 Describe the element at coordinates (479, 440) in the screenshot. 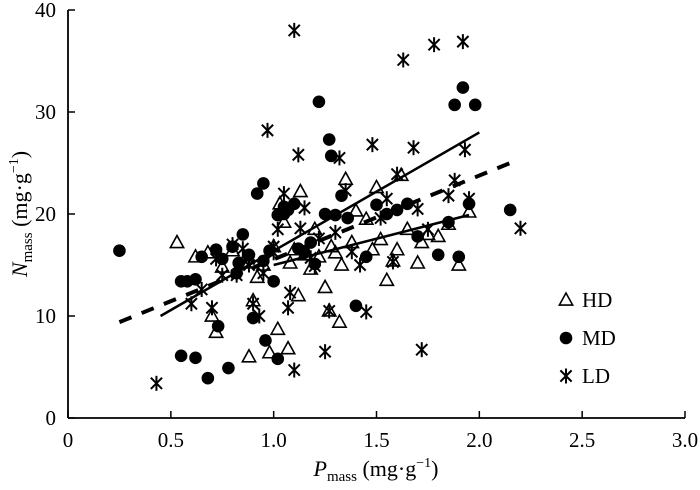

I see `x-tick-label: 2.0` at that location.